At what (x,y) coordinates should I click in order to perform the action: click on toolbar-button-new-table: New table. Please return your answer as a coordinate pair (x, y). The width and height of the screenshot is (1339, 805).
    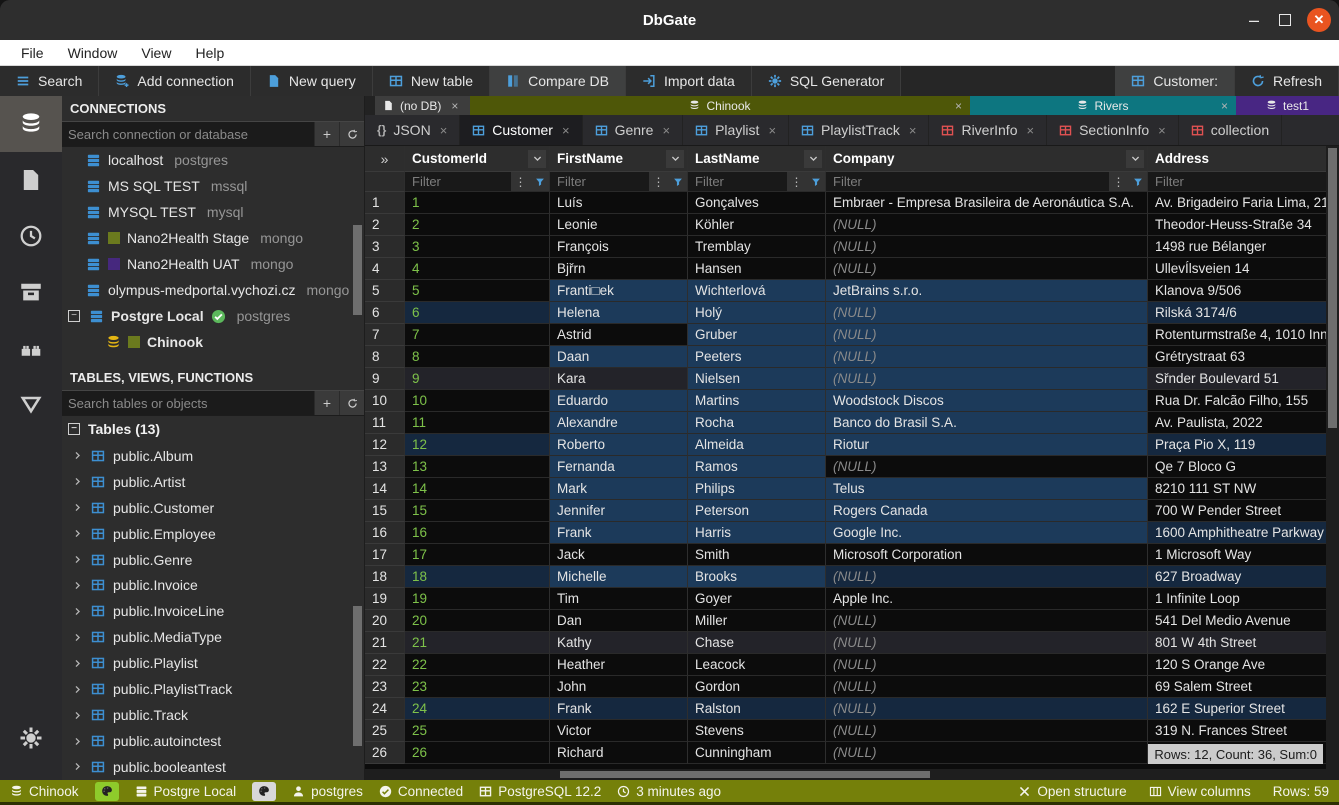
    Looking at the image, I should click on (431, 81).